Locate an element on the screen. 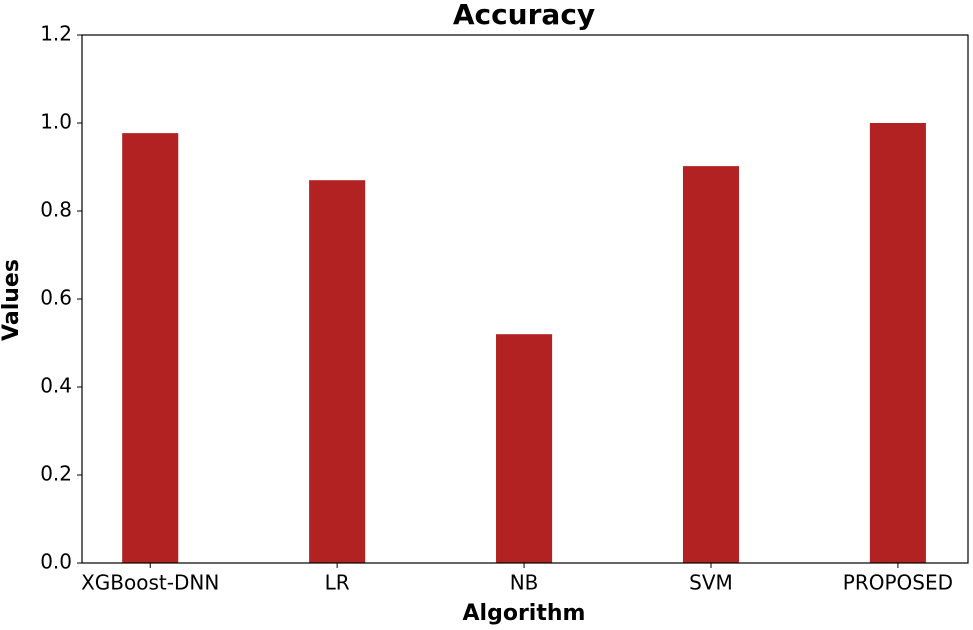  chart-title: Accuracy is located at coordinates (524, 15).